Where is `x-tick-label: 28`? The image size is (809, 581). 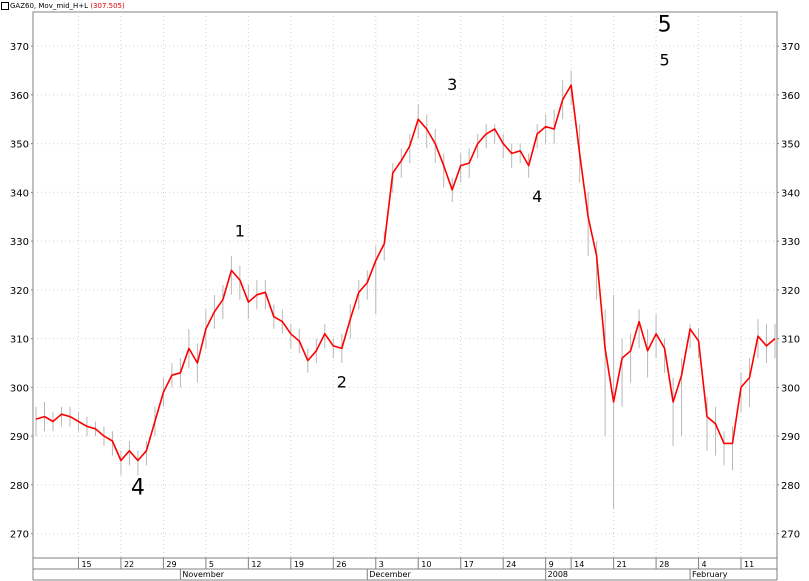
x-tick-label: 28 is located at coordinates (664, 564).